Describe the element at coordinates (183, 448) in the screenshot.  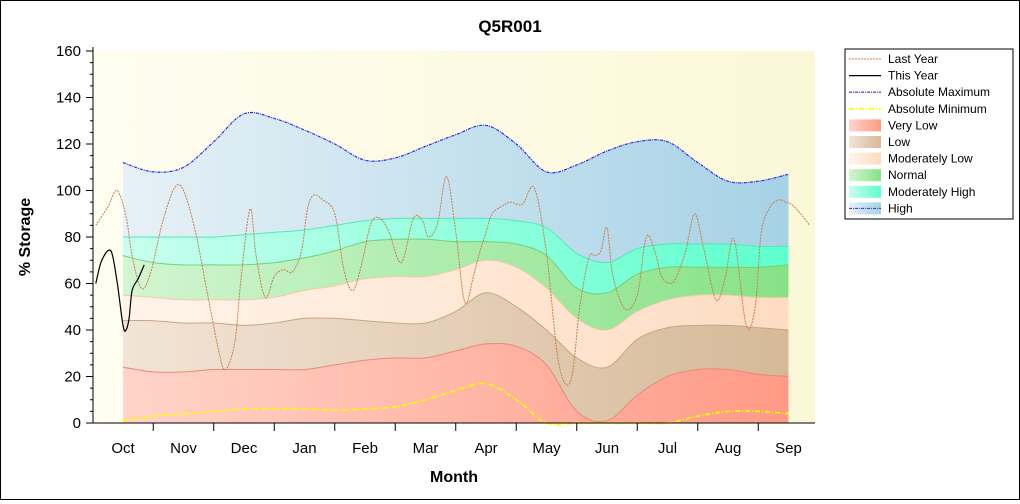
I see `x-tick-label: Nov` at that location.